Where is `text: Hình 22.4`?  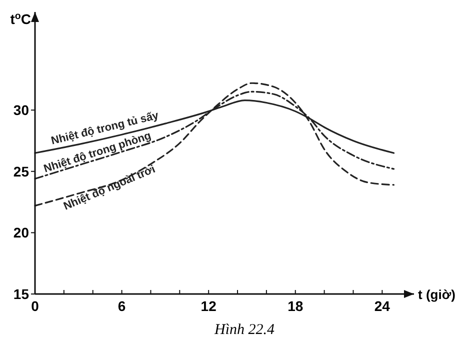 text: Hình 22.4 is located at coordinates (244, 330).